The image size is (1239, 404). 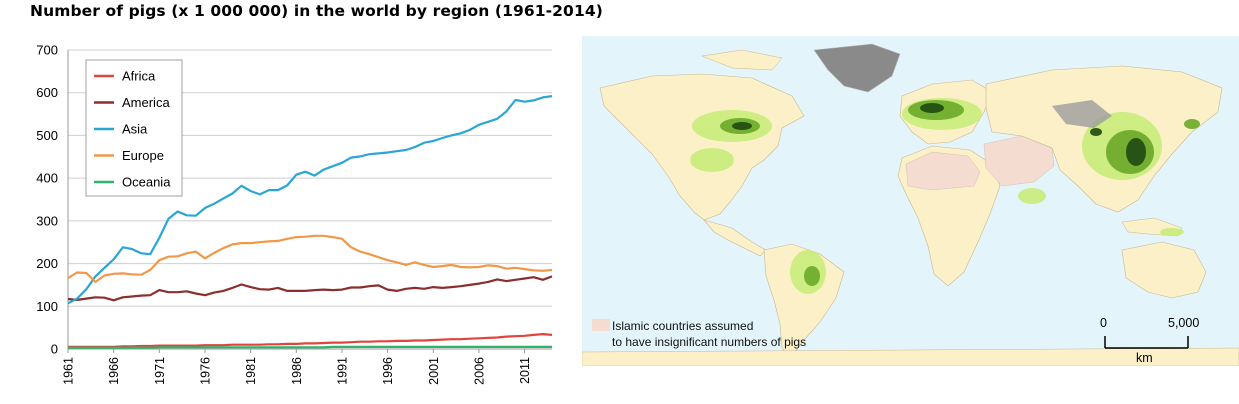 I want to click on x-tick-label: 1996, so click(x=388, y=371).